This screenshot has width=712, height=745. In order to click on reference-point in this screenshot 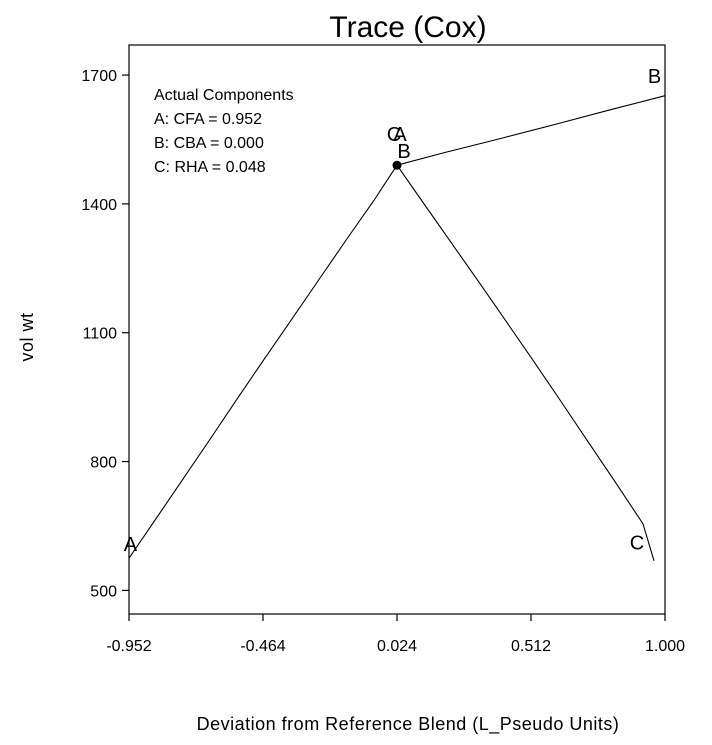, I will do `click(397, 165)`.